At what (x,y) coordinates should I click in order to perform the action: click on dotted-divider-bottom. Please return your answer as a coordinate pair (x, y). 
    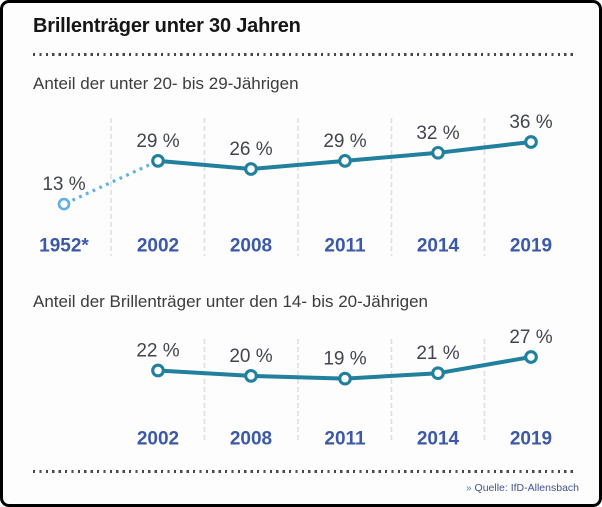
    Looking at the image, I should click on (304, 471).